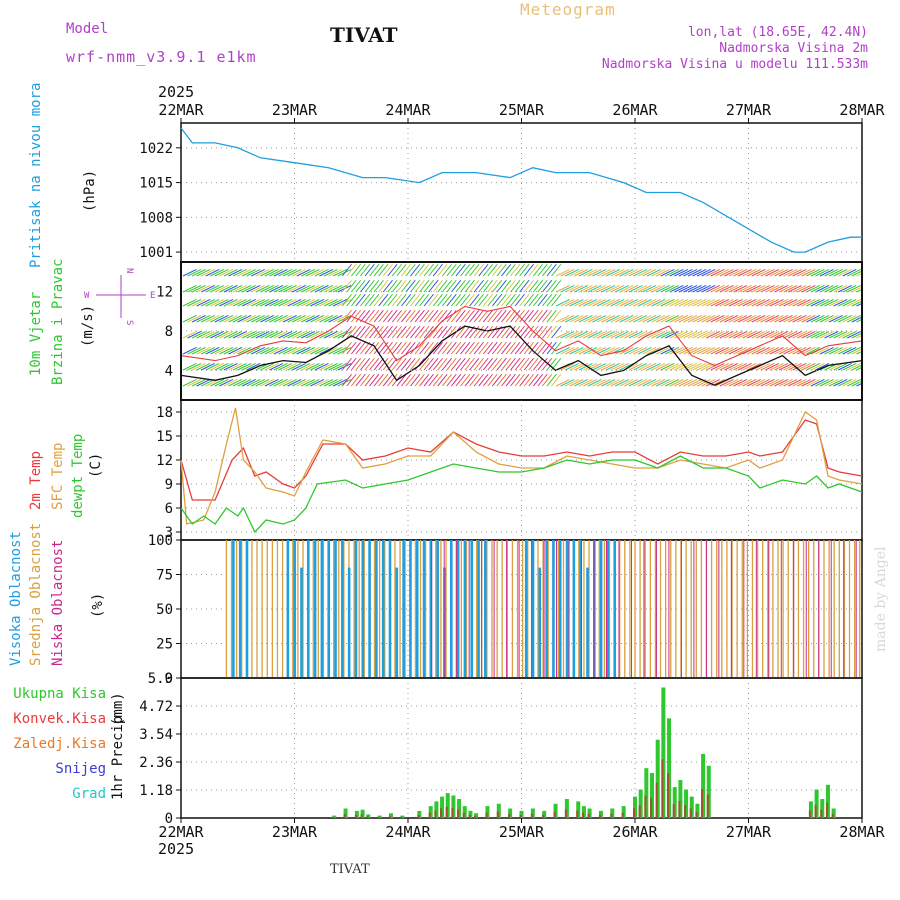 Image resolution: width=900 pixels, height=900 pixels. I want to click on model-altitude-label: Nadmorska Visina u modelu 111.533m, so click(734, 64).